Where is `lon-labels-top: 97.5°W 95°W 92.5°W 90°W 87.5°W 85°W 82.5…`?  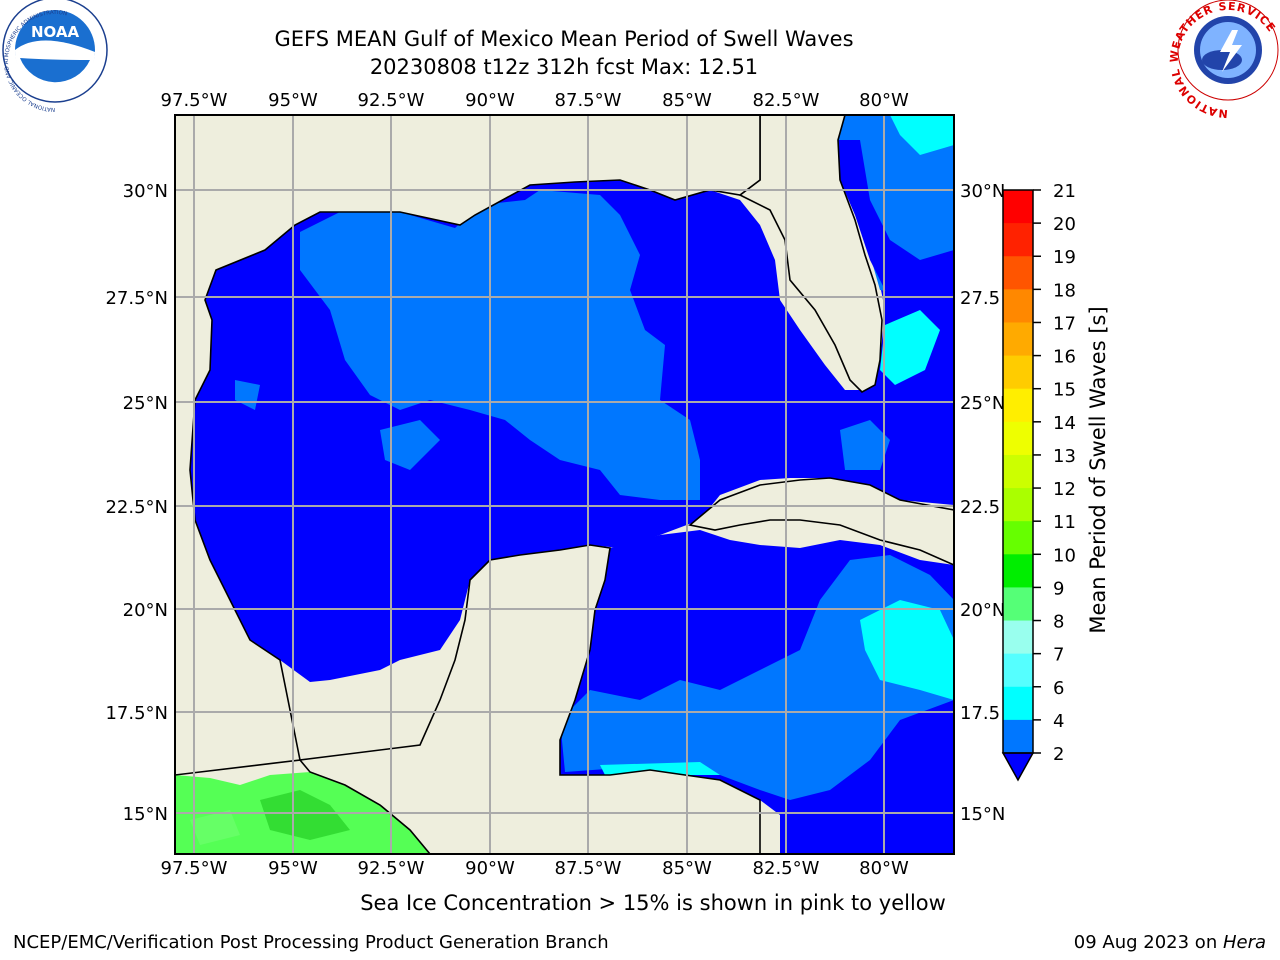 lon-labels-top: 97.5°W 95°W 92.5°W 90°W 87.5°W 85°W 82.5… is located at coordinates (535, 100).